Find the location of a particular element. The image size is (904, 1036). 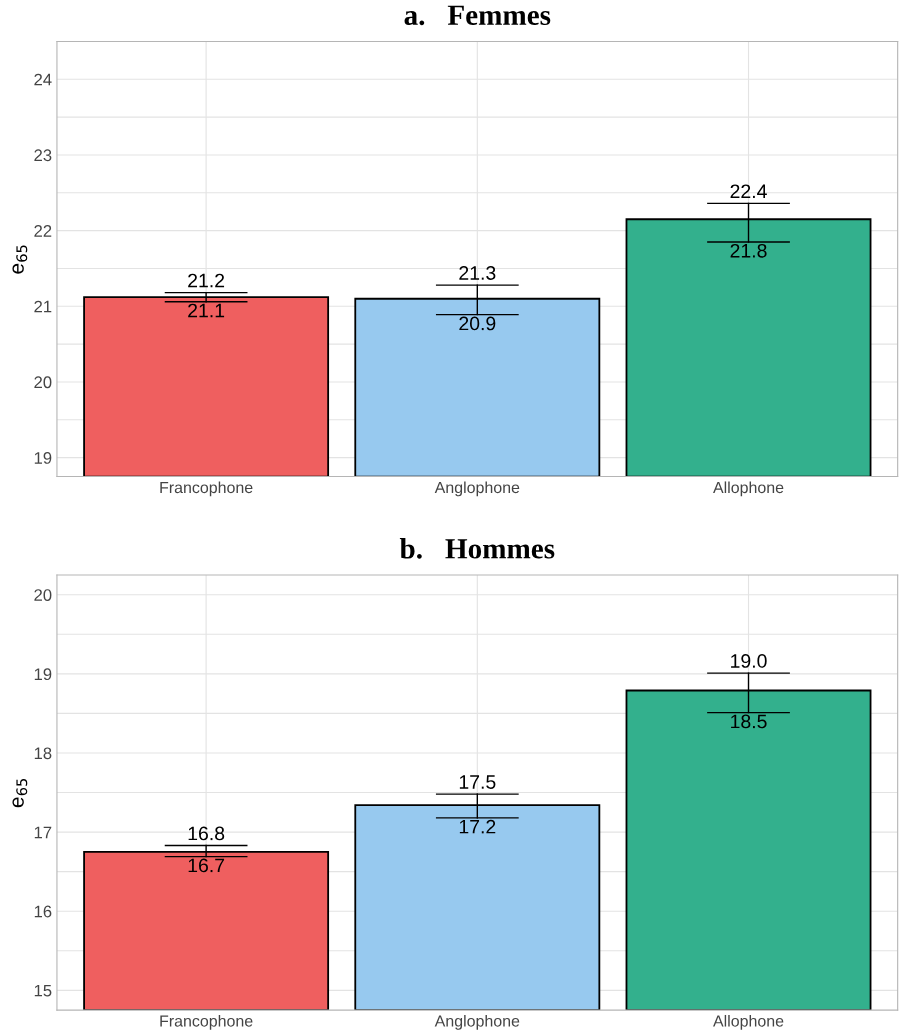

annotation: 16.8 is located at coordinates (206, 833).